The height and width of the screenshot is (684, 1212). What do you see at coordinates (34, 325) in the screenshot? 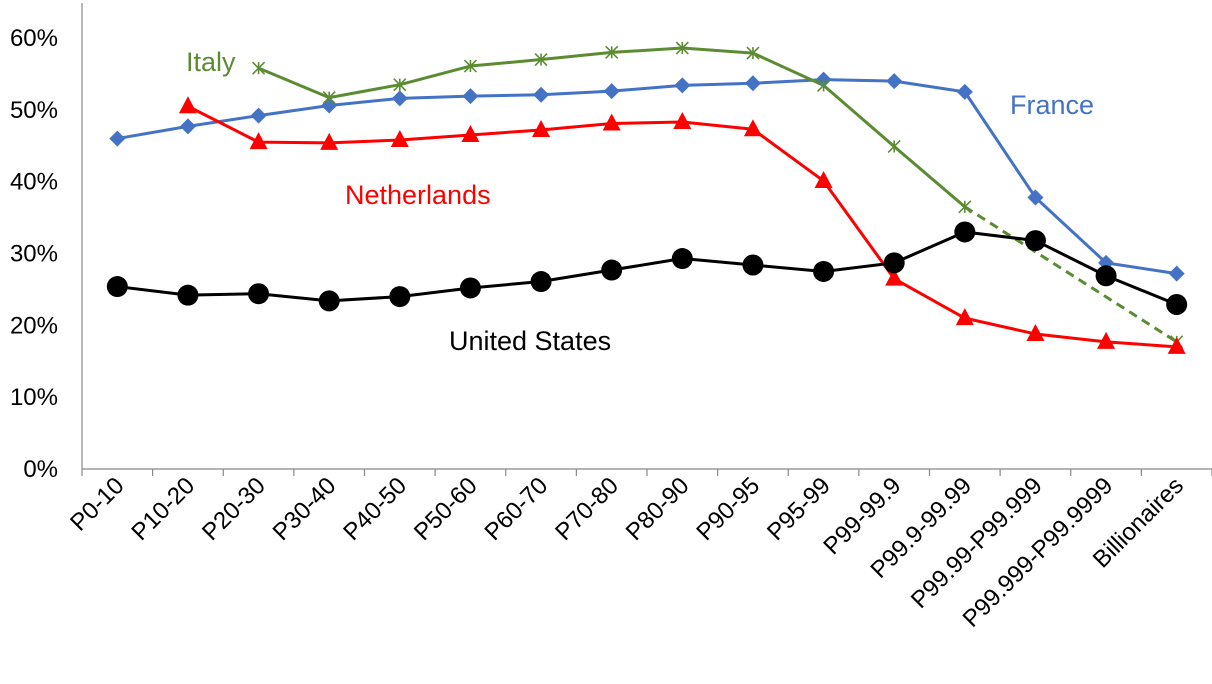
I see `y-tick-label: 20%` at bounding box center [34, 325].